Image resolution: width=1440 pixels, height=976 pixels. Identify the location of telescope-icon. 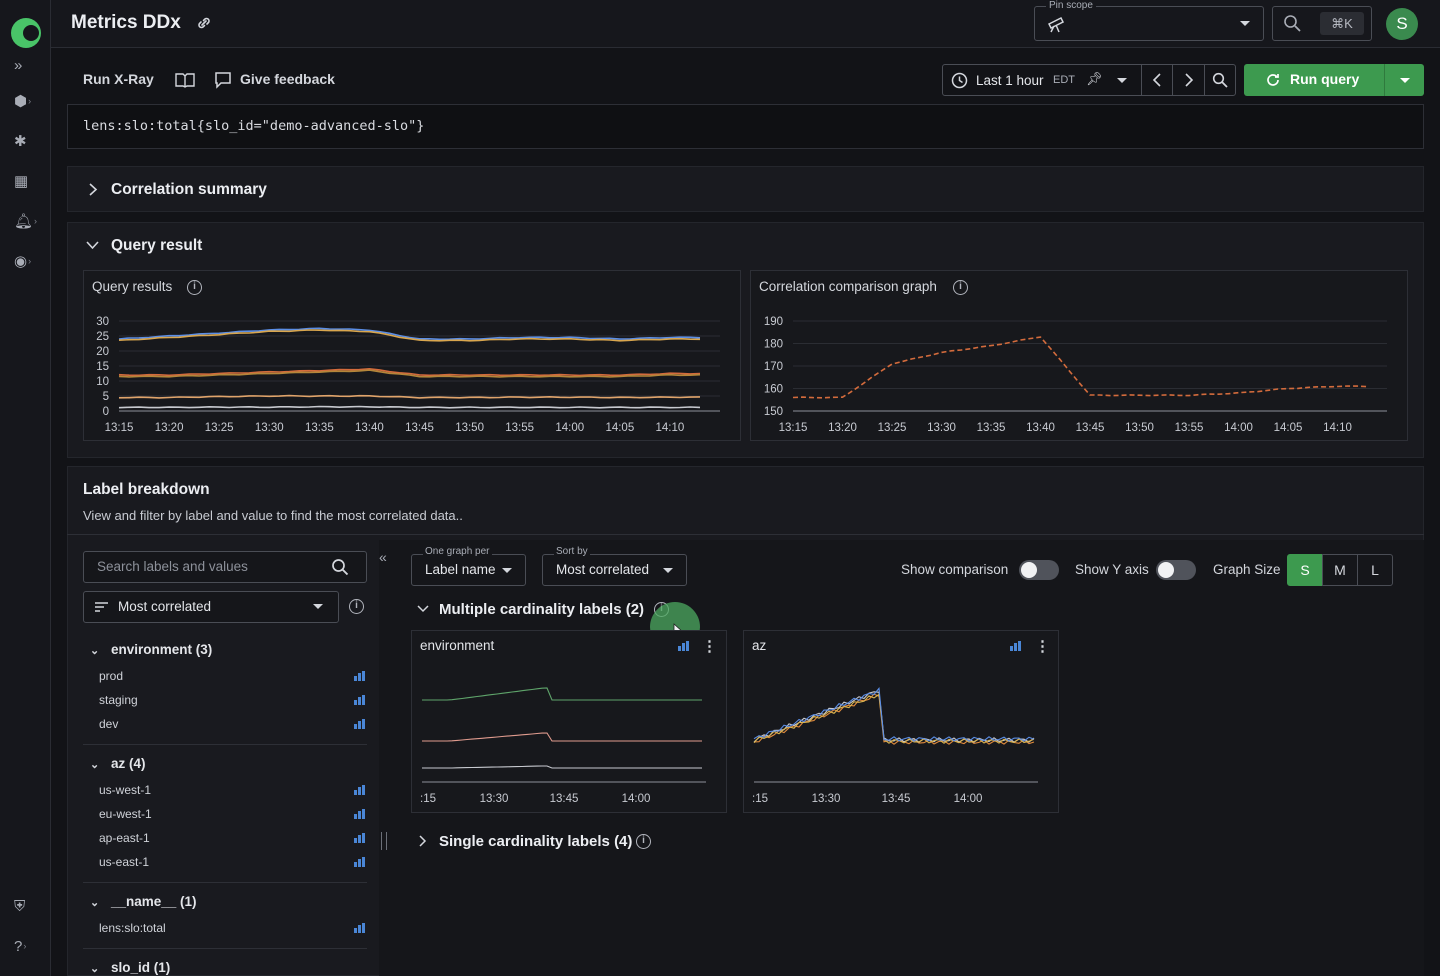
(1056, 24).